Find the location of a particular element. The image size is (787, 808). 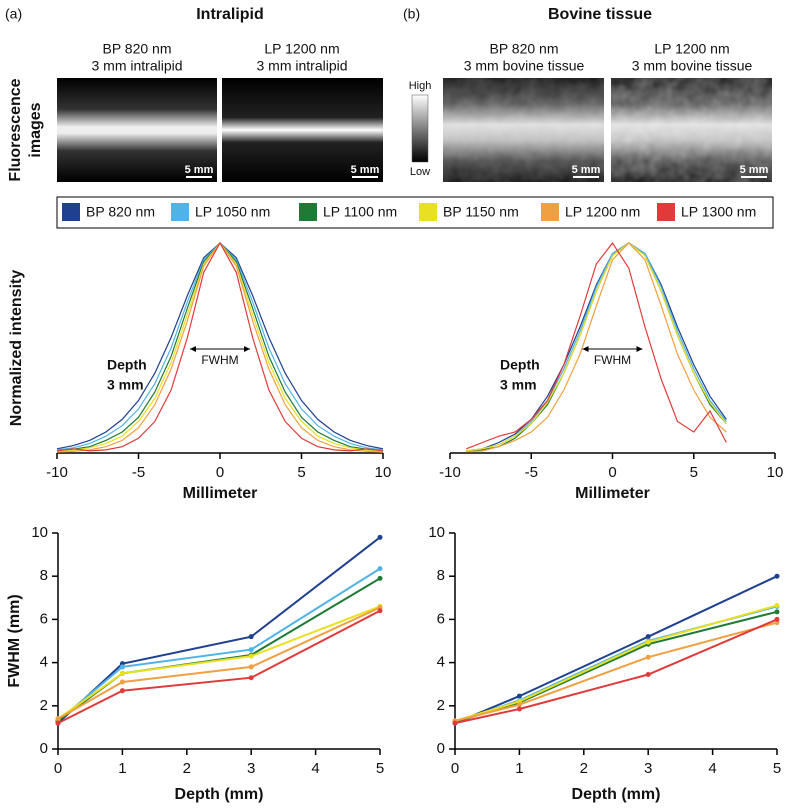

y-tick-label: 2 is located at coordinates (441, 705).